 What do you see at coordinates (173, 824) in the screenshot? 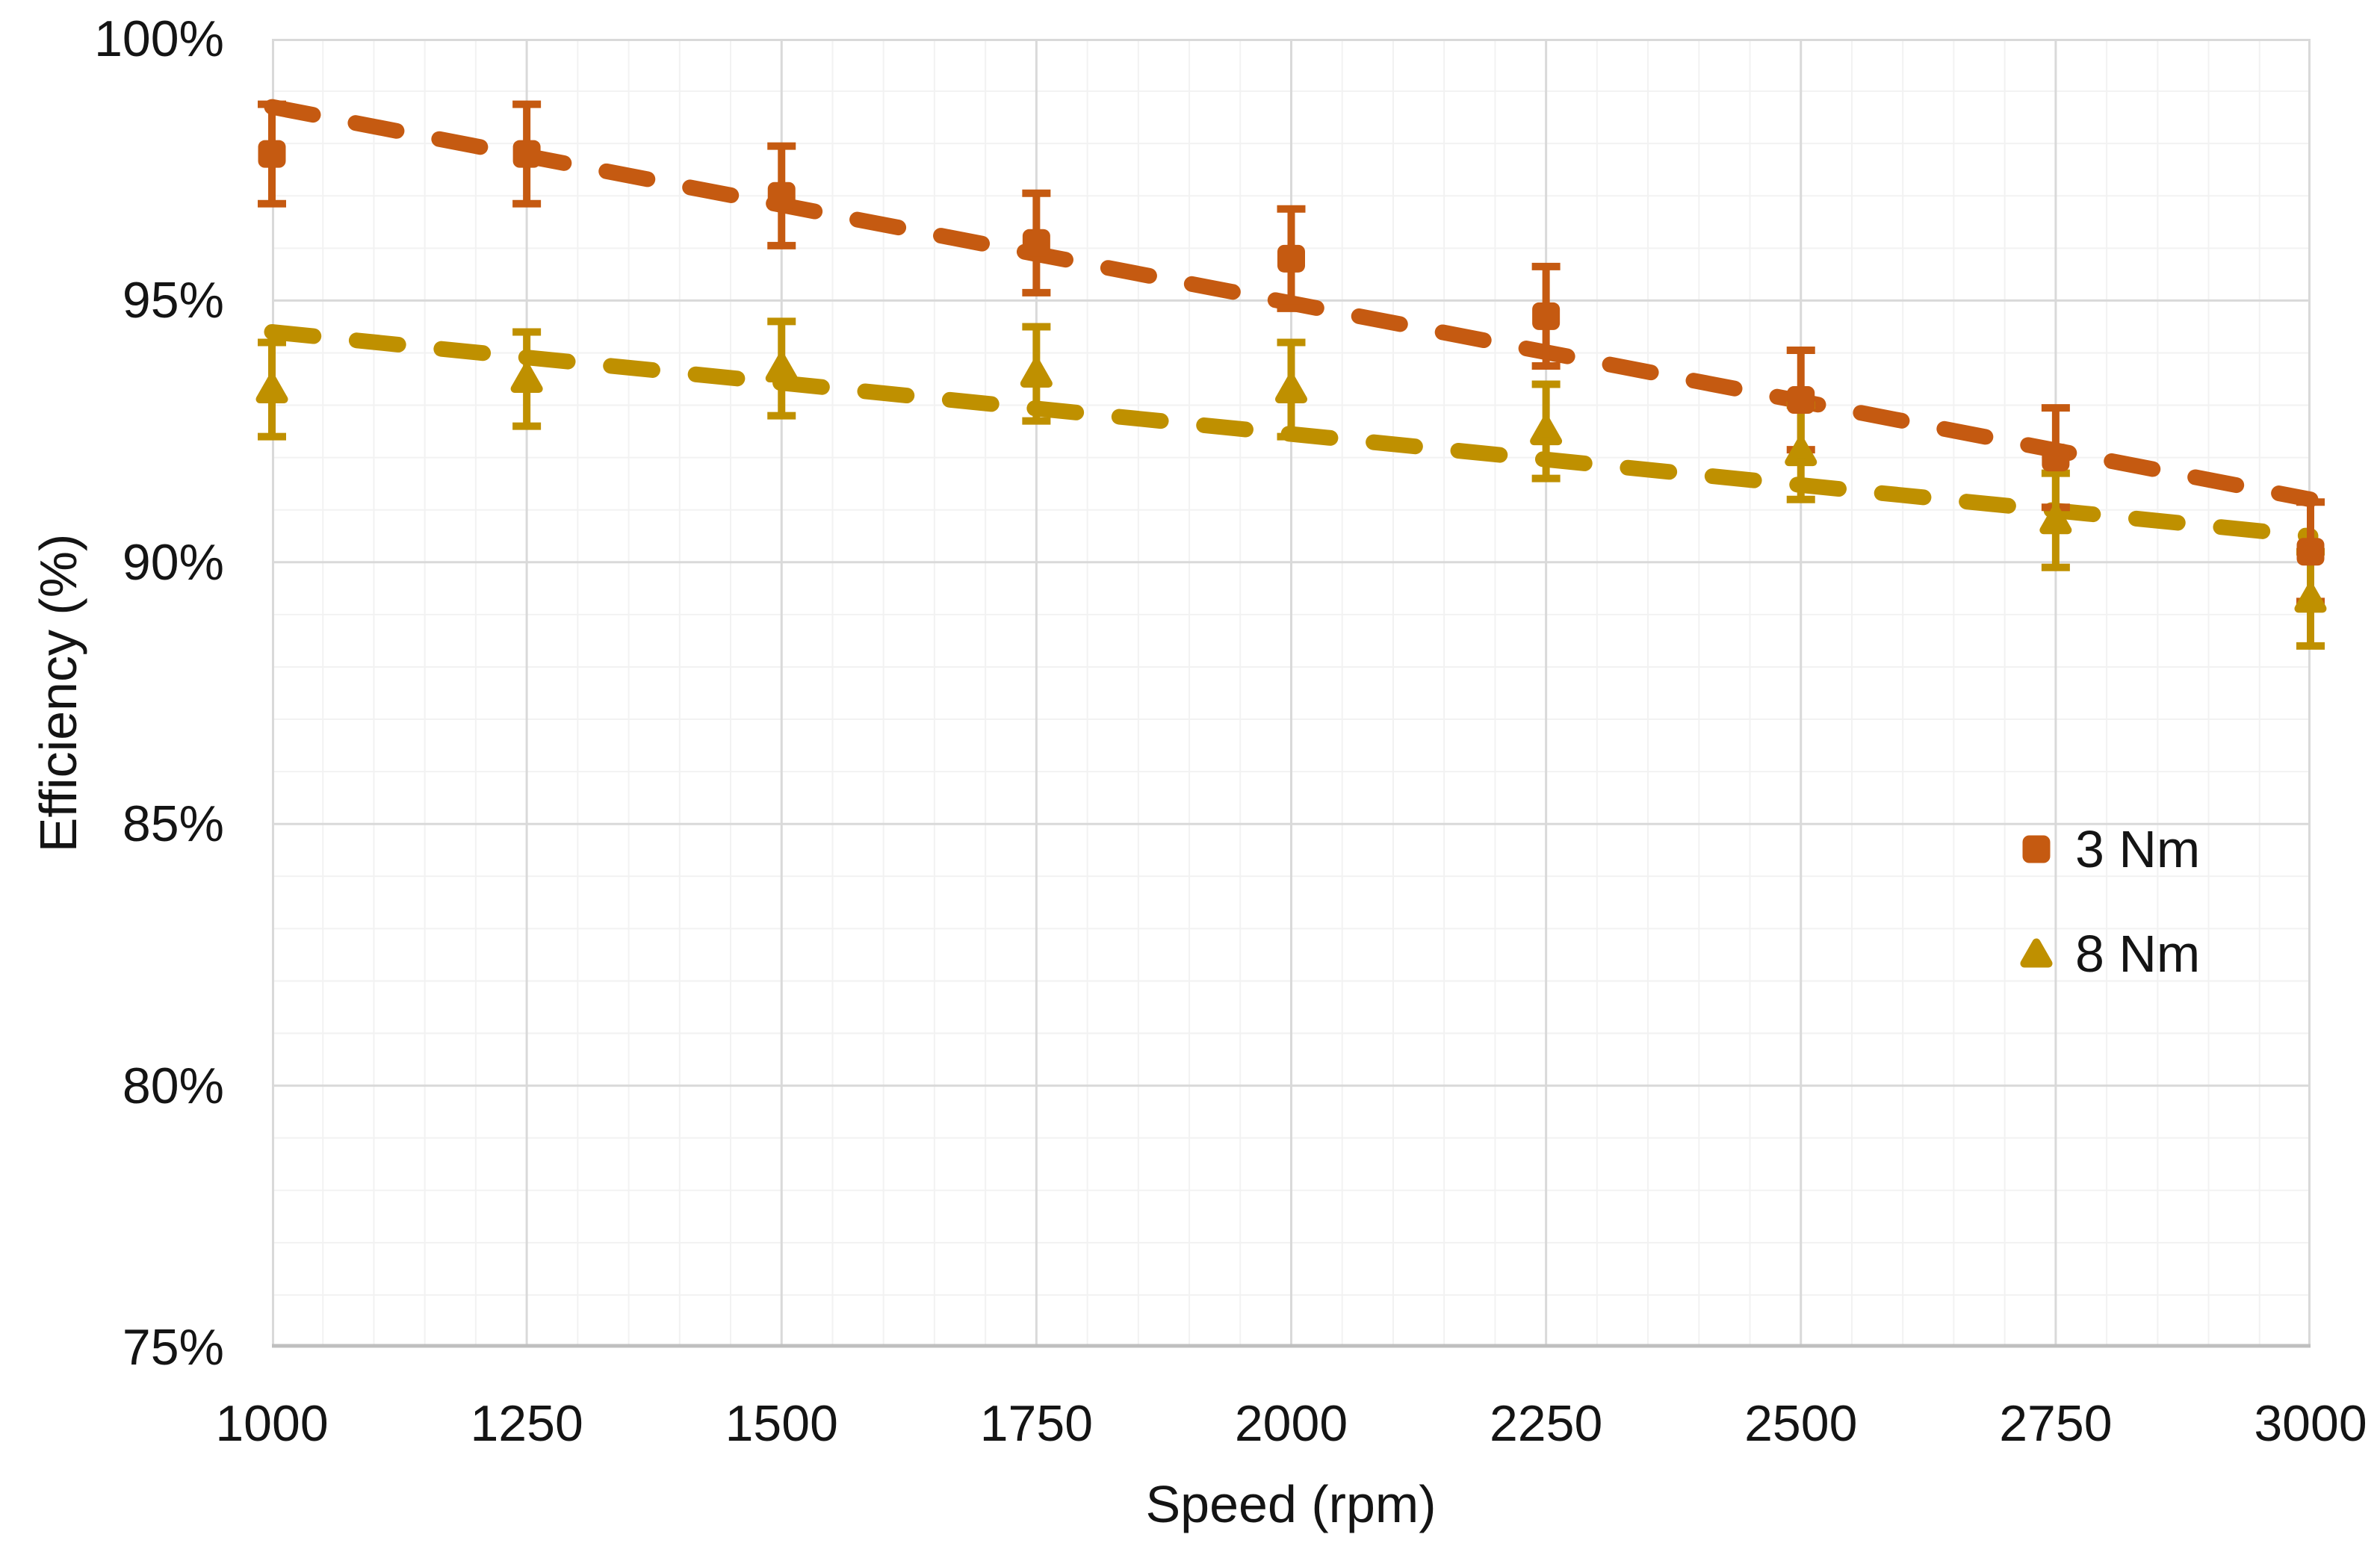
I see `y-tick-label-85: 85%` at bounding box center [173, 824].